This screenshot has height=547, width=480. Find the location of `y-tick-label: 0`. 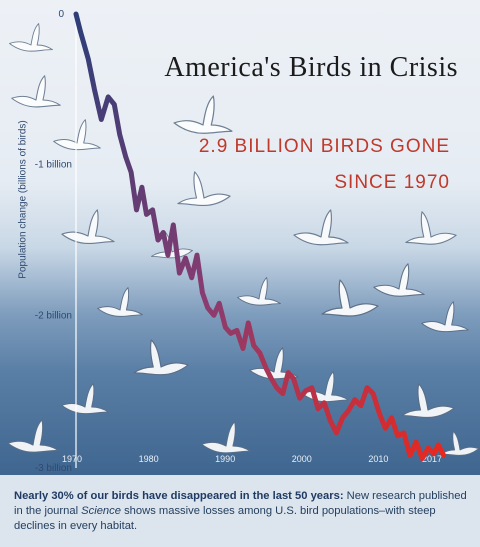

y-tick-label: 0 is located at coordinates (61, 14).